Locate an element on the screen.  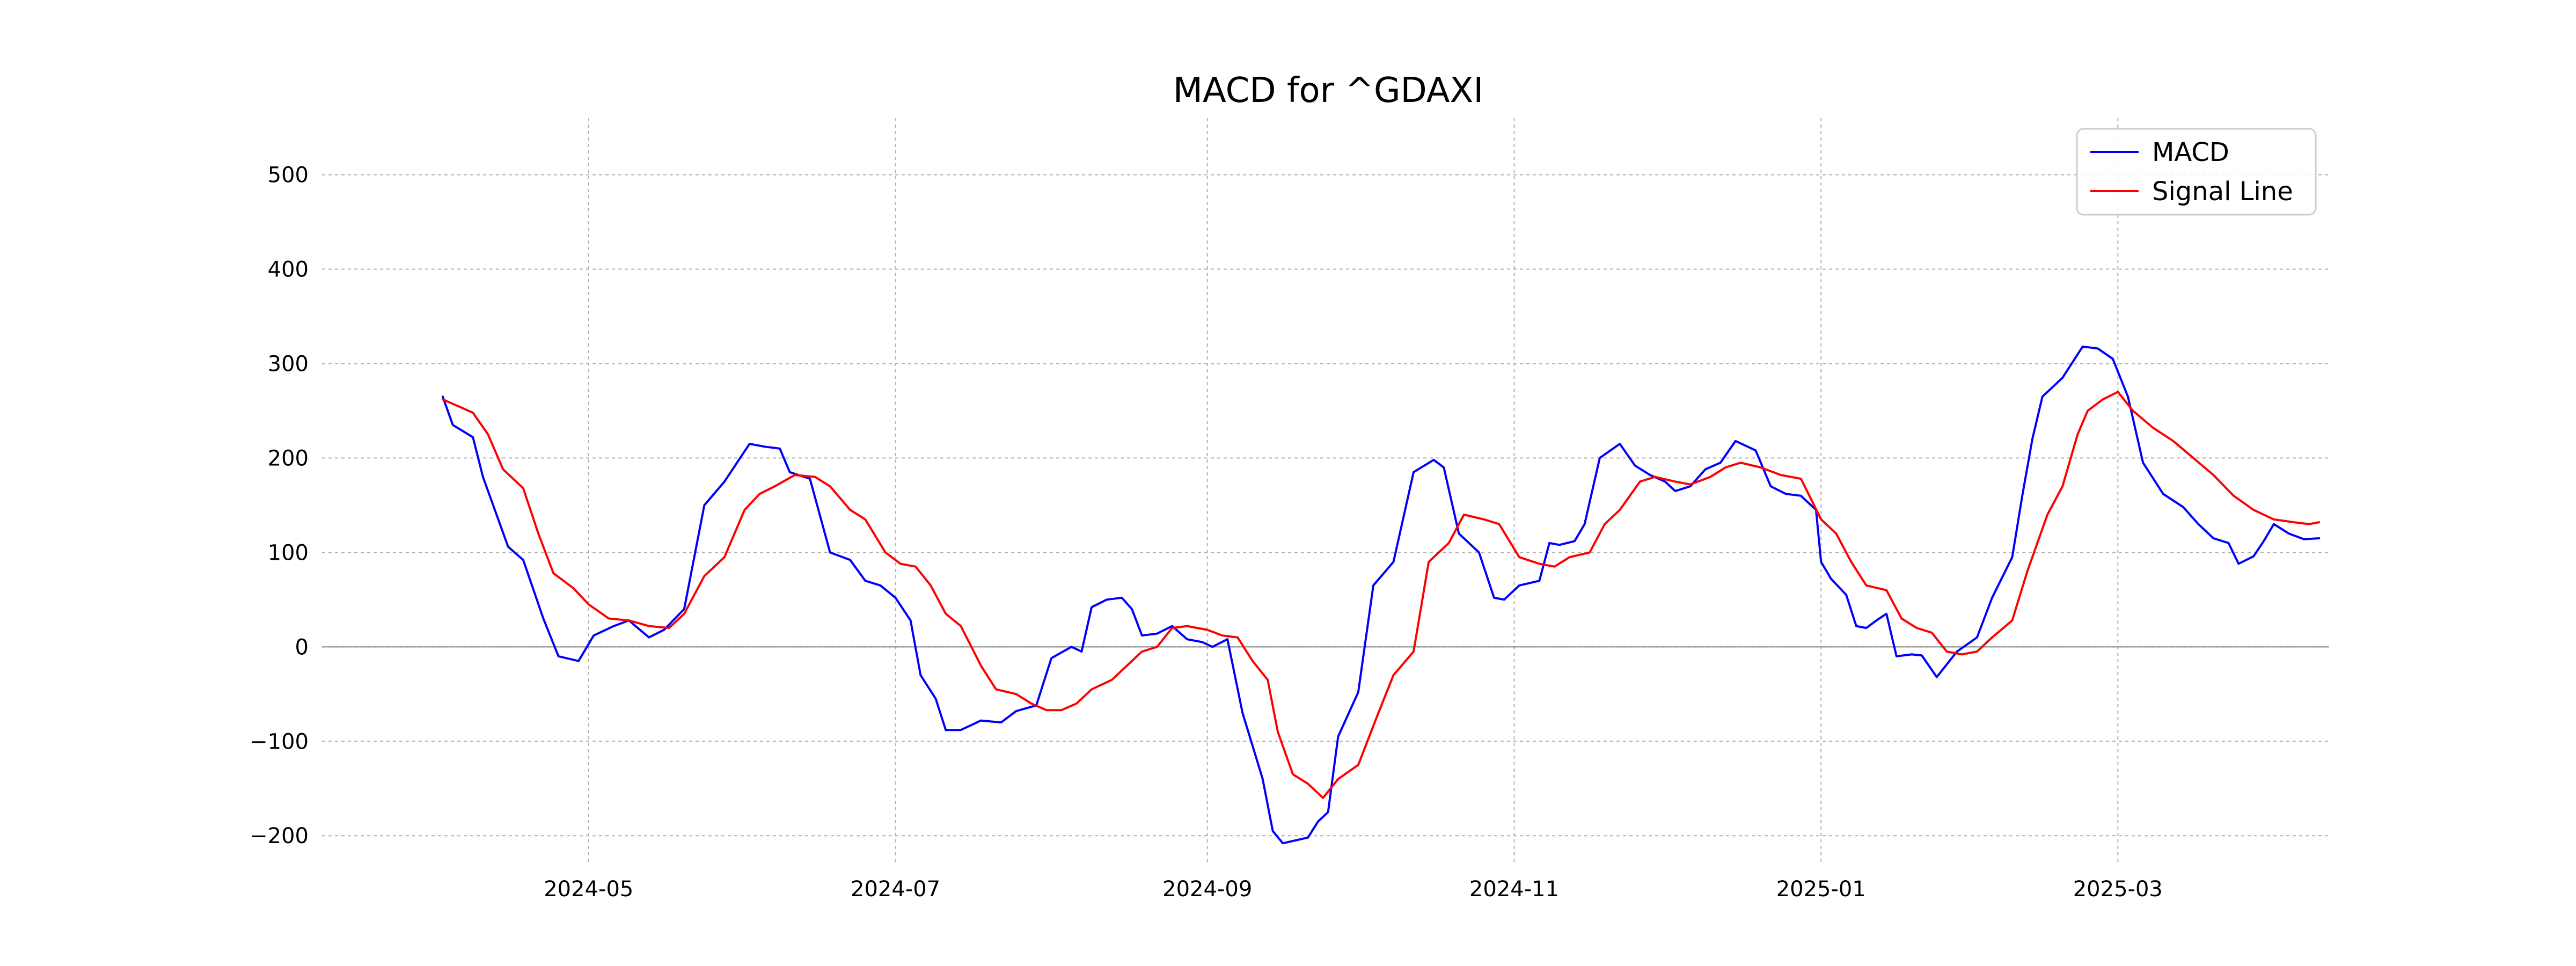
y-tick-label: 300 is located at coordinates (288, 364).